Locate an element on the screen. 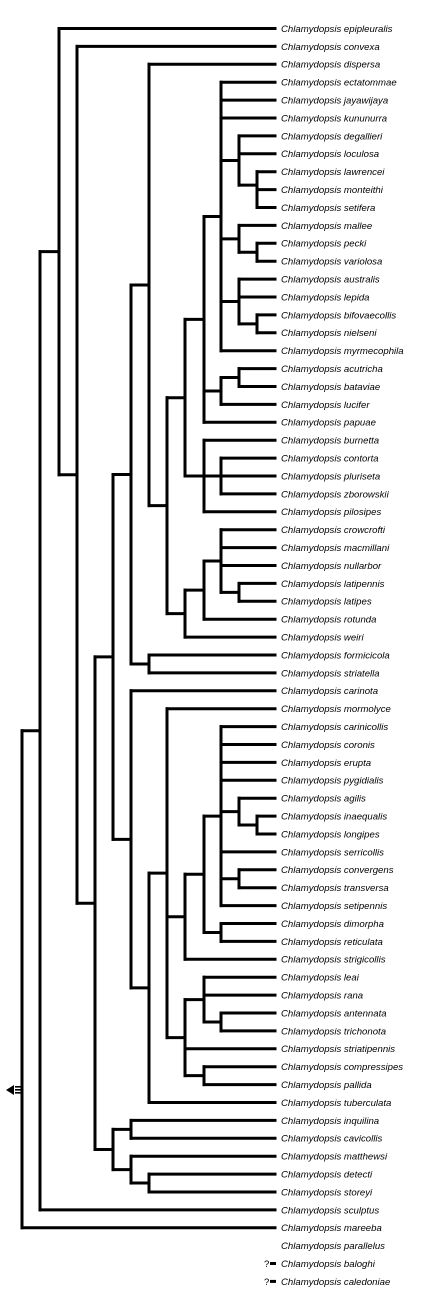 The height and width of the screenshot is (1299, 424). taxon-label: Chlamydopsis acutricha is located at coordinates (332, 369).